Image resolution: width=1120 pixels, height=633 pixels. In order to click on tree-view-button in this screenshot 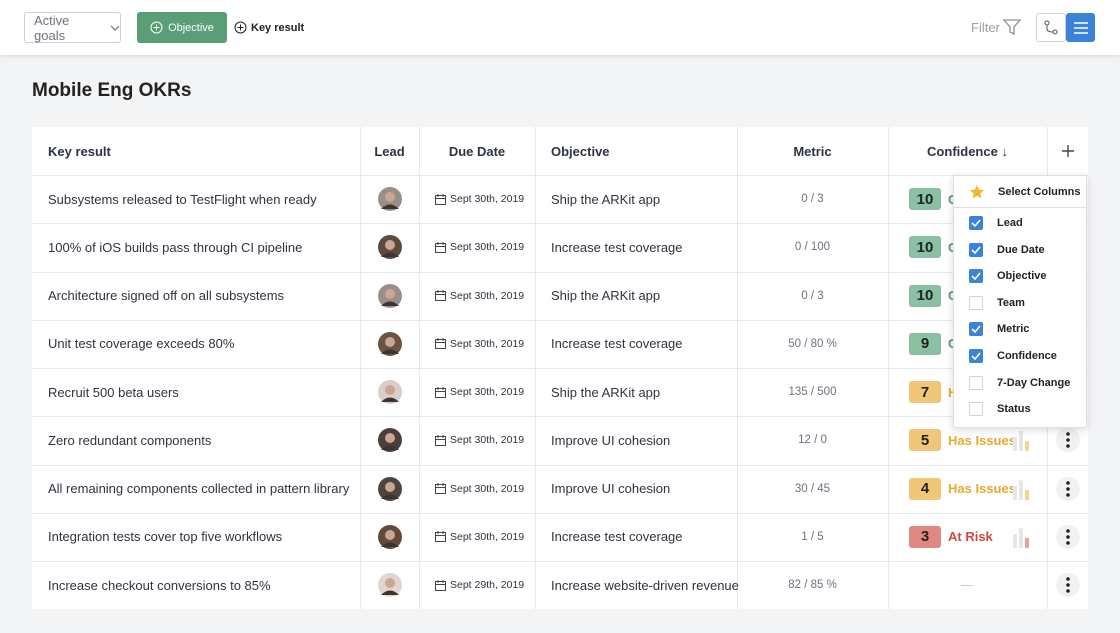, I will do `click(1051, 27)`.